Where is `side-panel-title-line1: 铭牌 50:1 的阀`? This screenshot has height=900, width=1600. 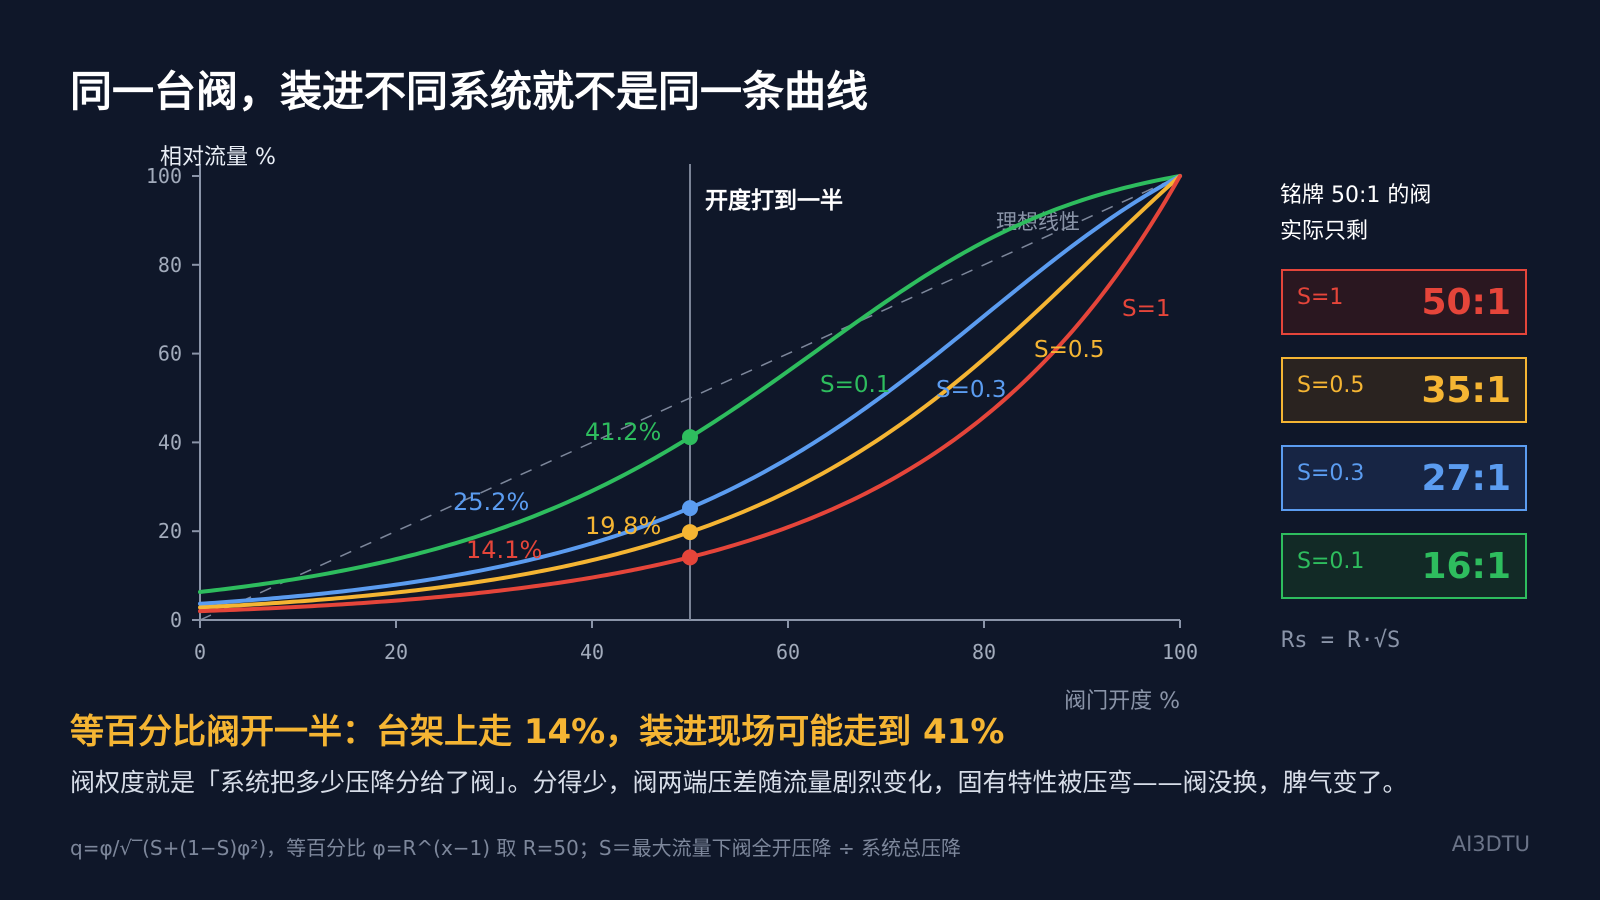 side-panel-title-line1: 铭牌 50:1 的阀 is located at coordinates (1356, 195).